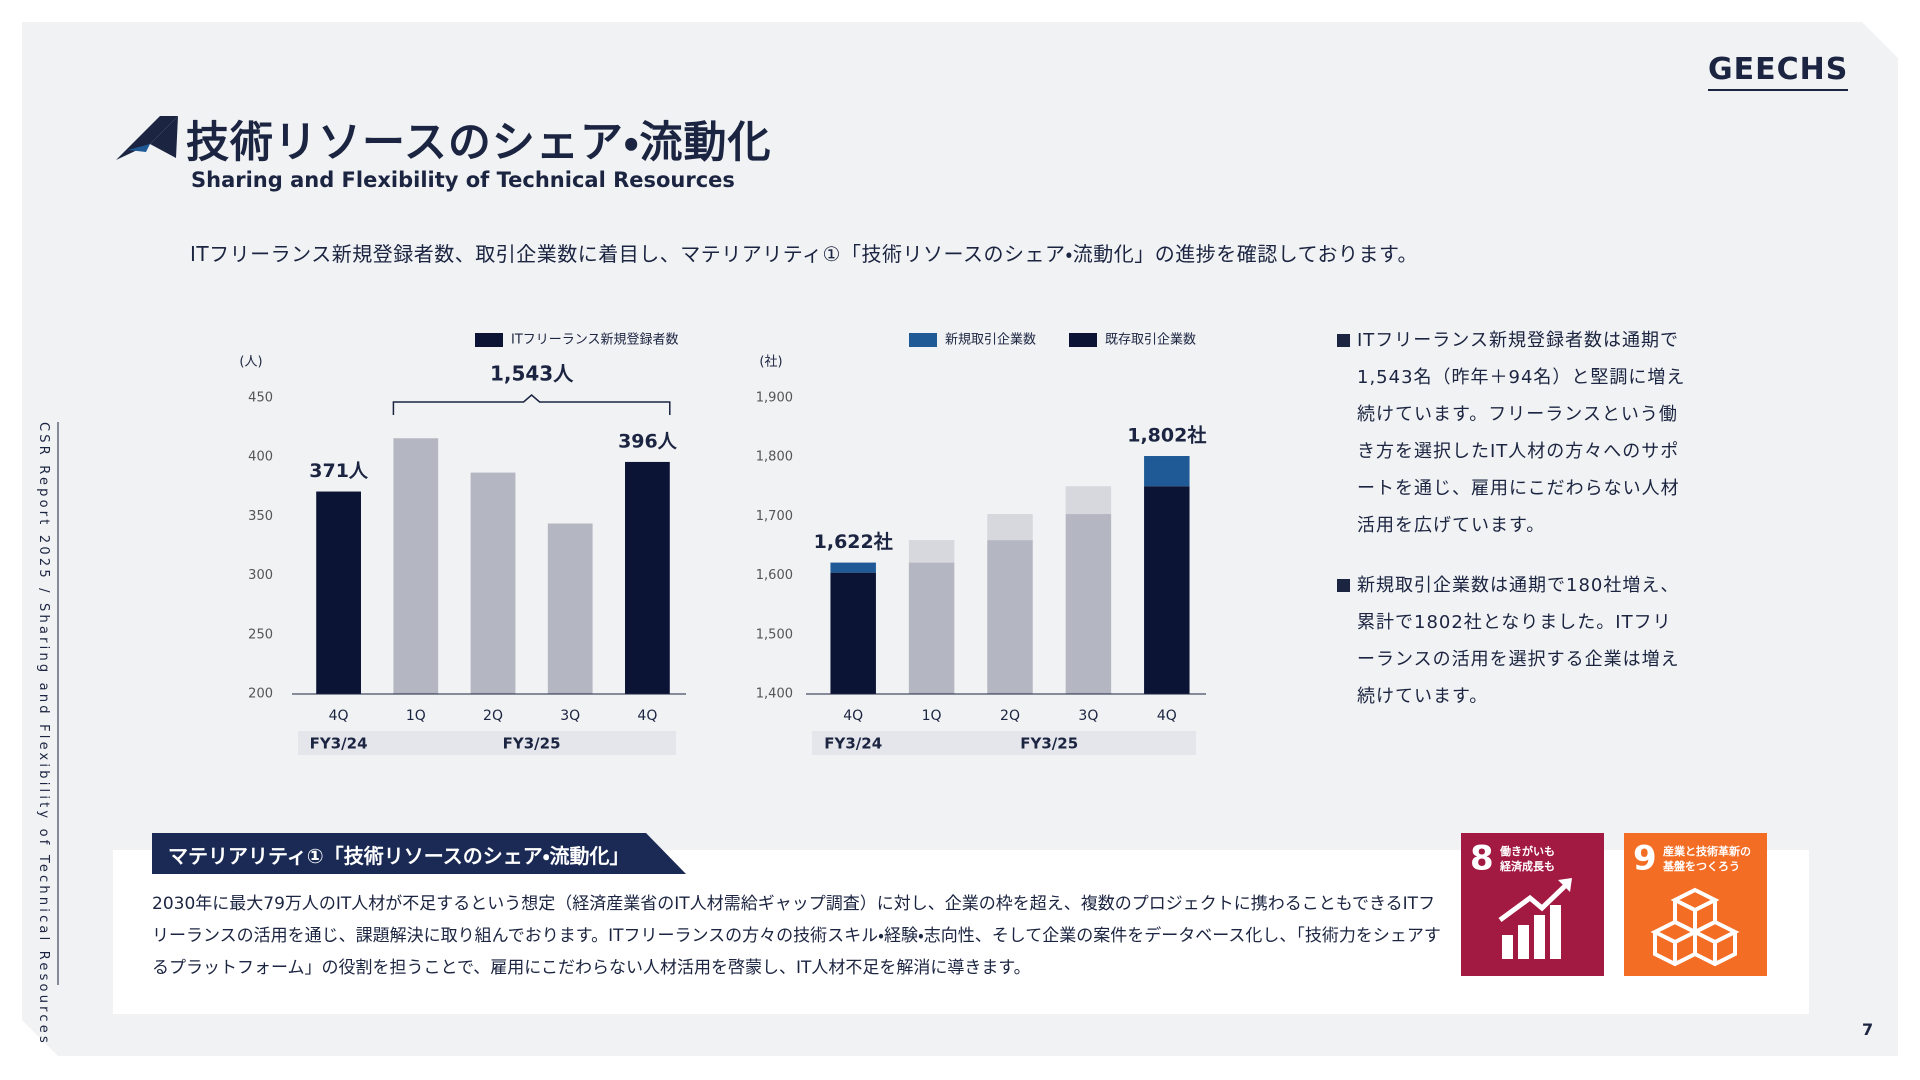 This screenshot has width=1920, height=1080. I want to click on y-tick-label: 250, so click(260, 634).